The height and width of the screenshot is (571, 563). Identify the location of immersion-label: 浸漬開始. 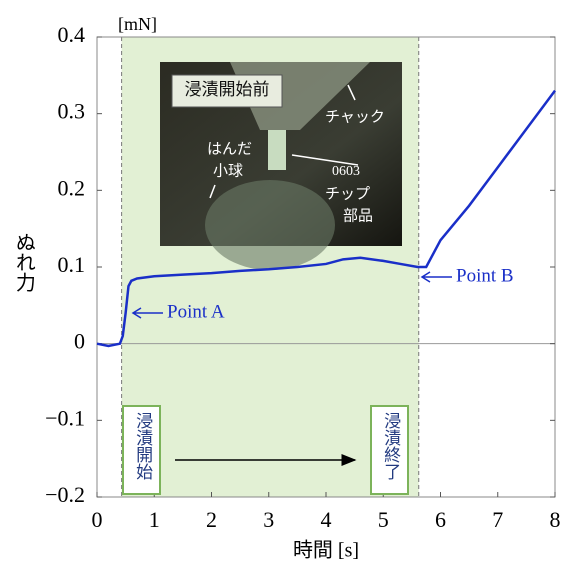
(143, 446).